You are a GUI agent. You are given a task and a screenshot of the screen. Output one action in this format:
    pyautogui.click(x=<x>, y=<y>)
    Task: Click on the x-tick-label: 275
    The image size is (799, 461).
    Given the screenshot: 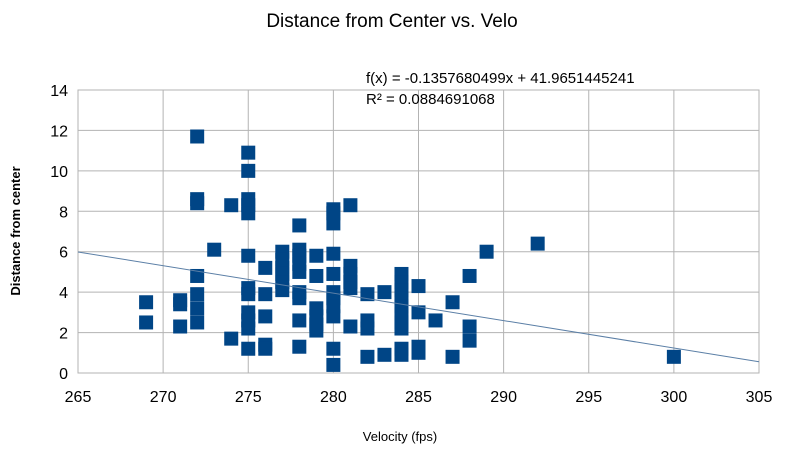 What is the action you would take?
    pyautogui.click(x=248, y=397)
    